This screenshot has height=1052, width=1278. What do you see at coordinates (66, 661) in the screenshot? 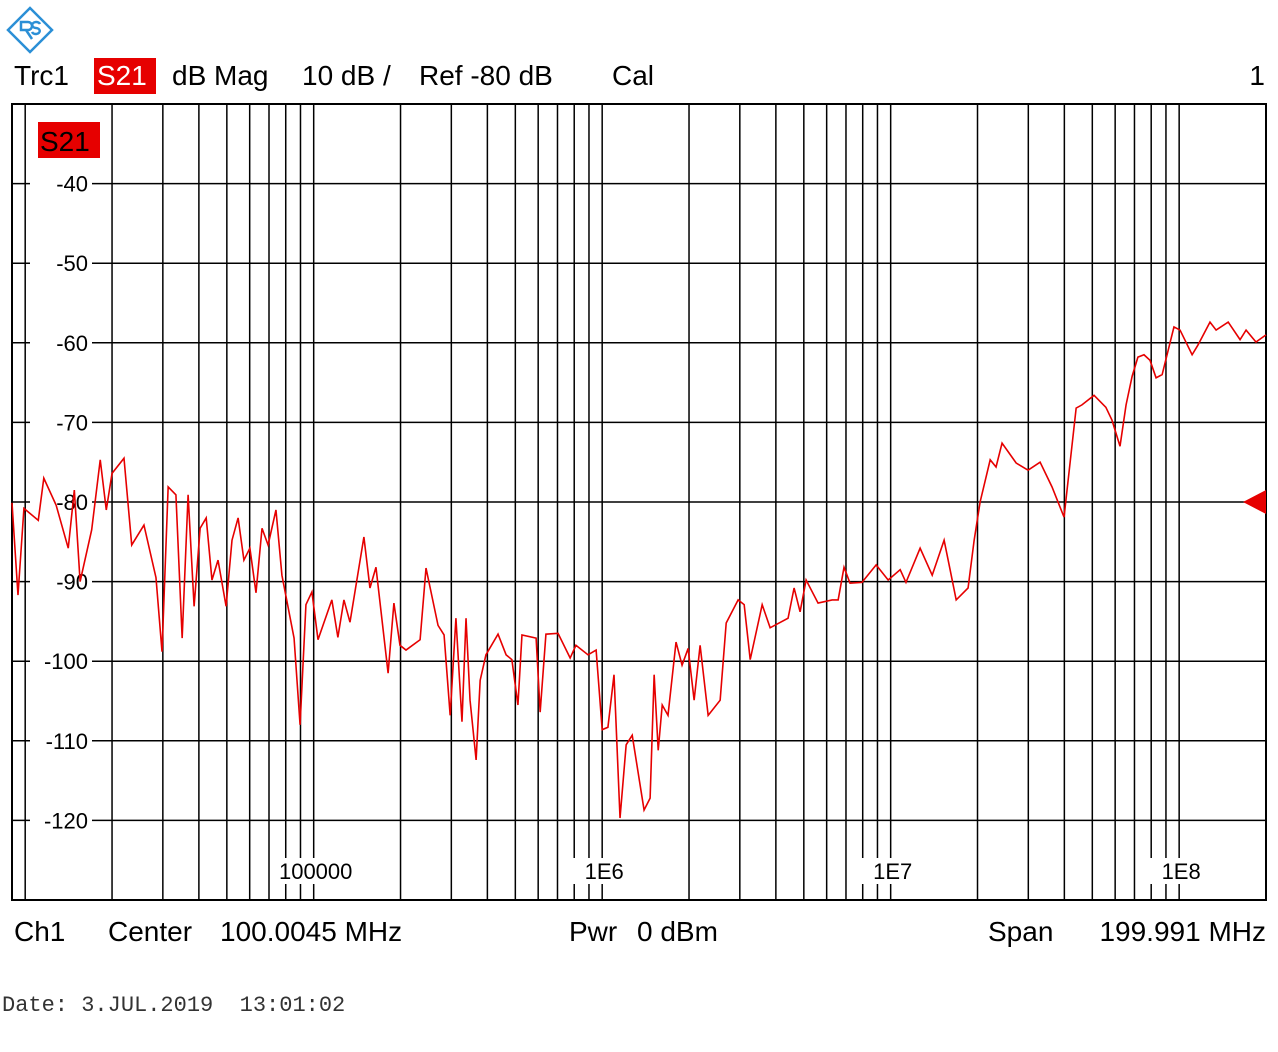
I see `y-tick-label: -100` at bounding box center [66, 661].